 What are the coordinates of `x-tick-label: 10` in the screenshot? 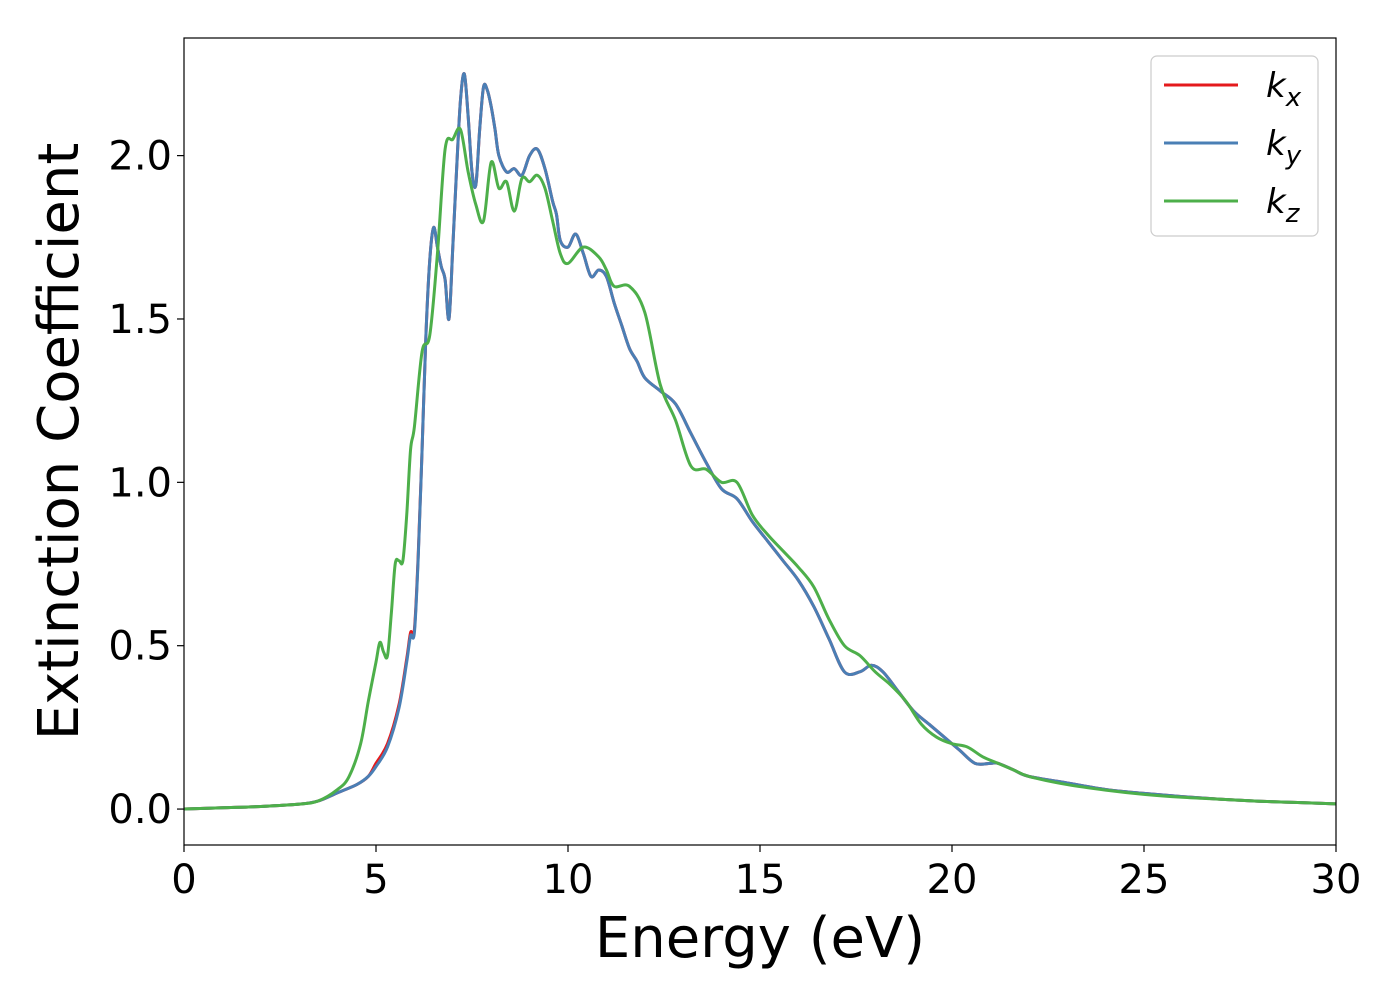 It's located at (568, 880).